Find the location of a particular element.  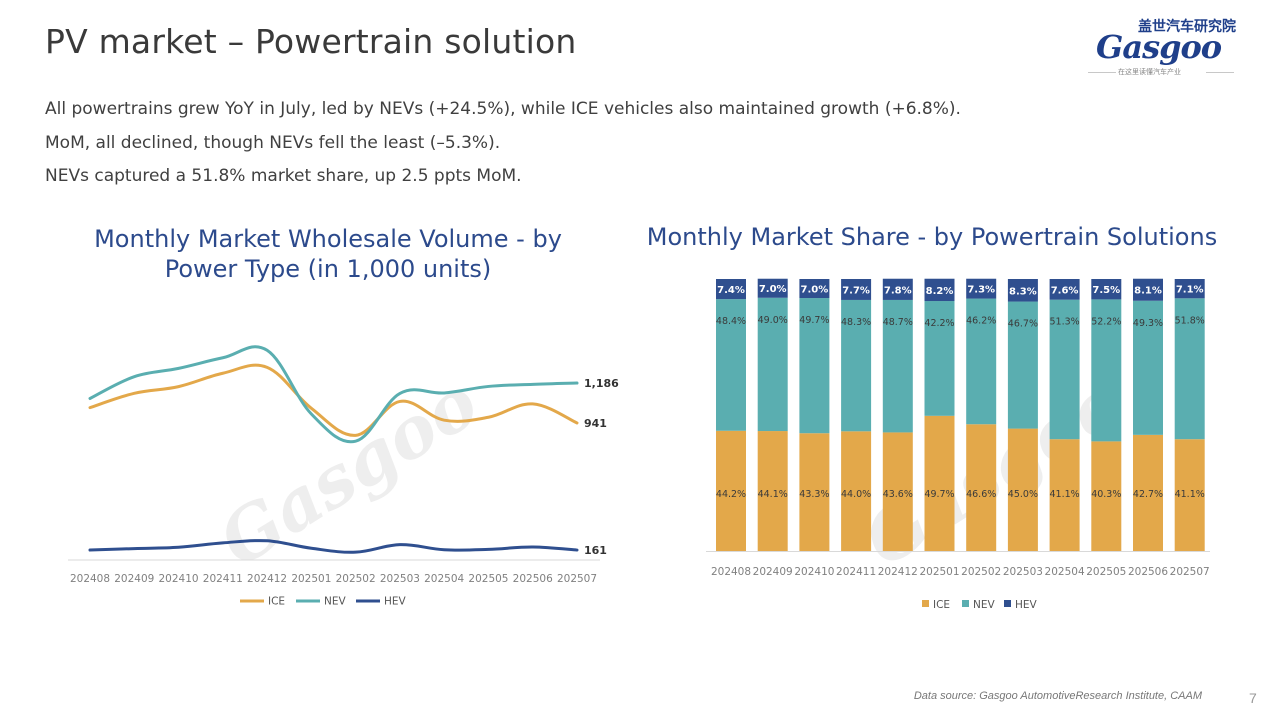

bar-data-label-nev: 49.7% is located at coordinates (814, 320).